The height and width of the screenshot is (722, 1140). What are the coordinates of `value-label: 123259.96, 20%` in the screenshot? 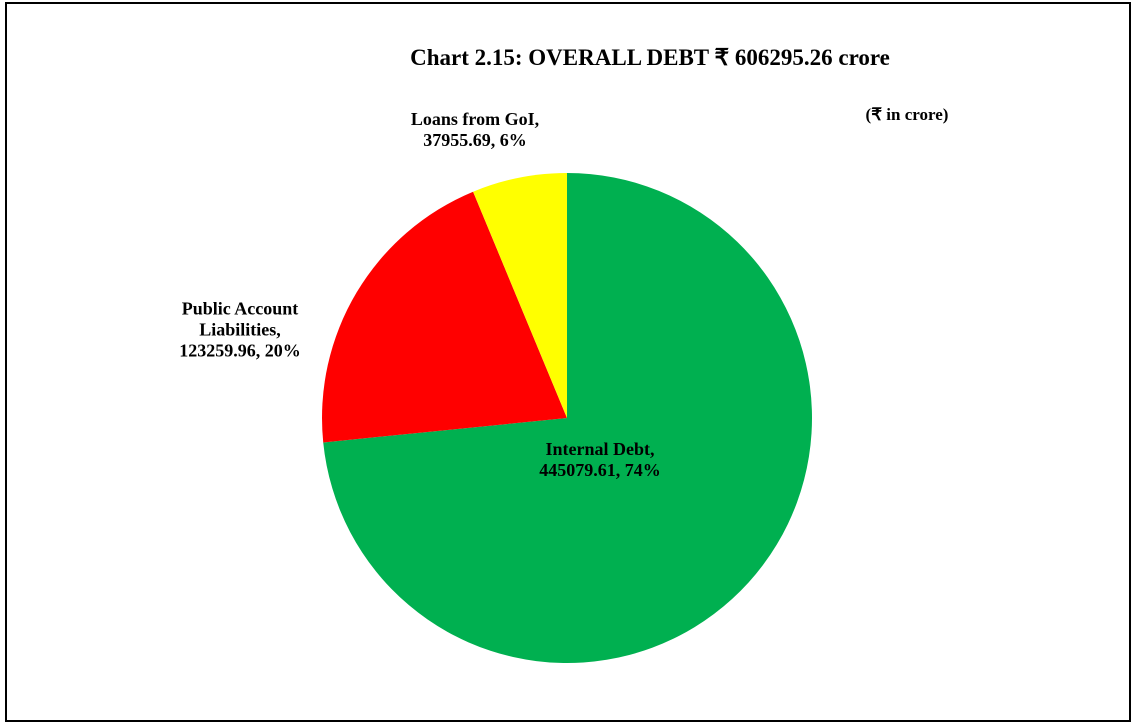 It's located at (240, 350).